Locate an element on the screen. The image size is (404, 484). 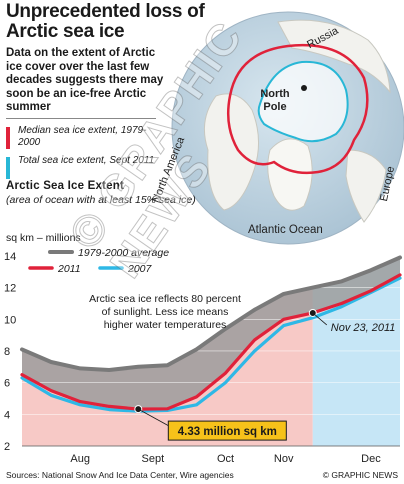
minimum-box is located at coordinates (227, 430).